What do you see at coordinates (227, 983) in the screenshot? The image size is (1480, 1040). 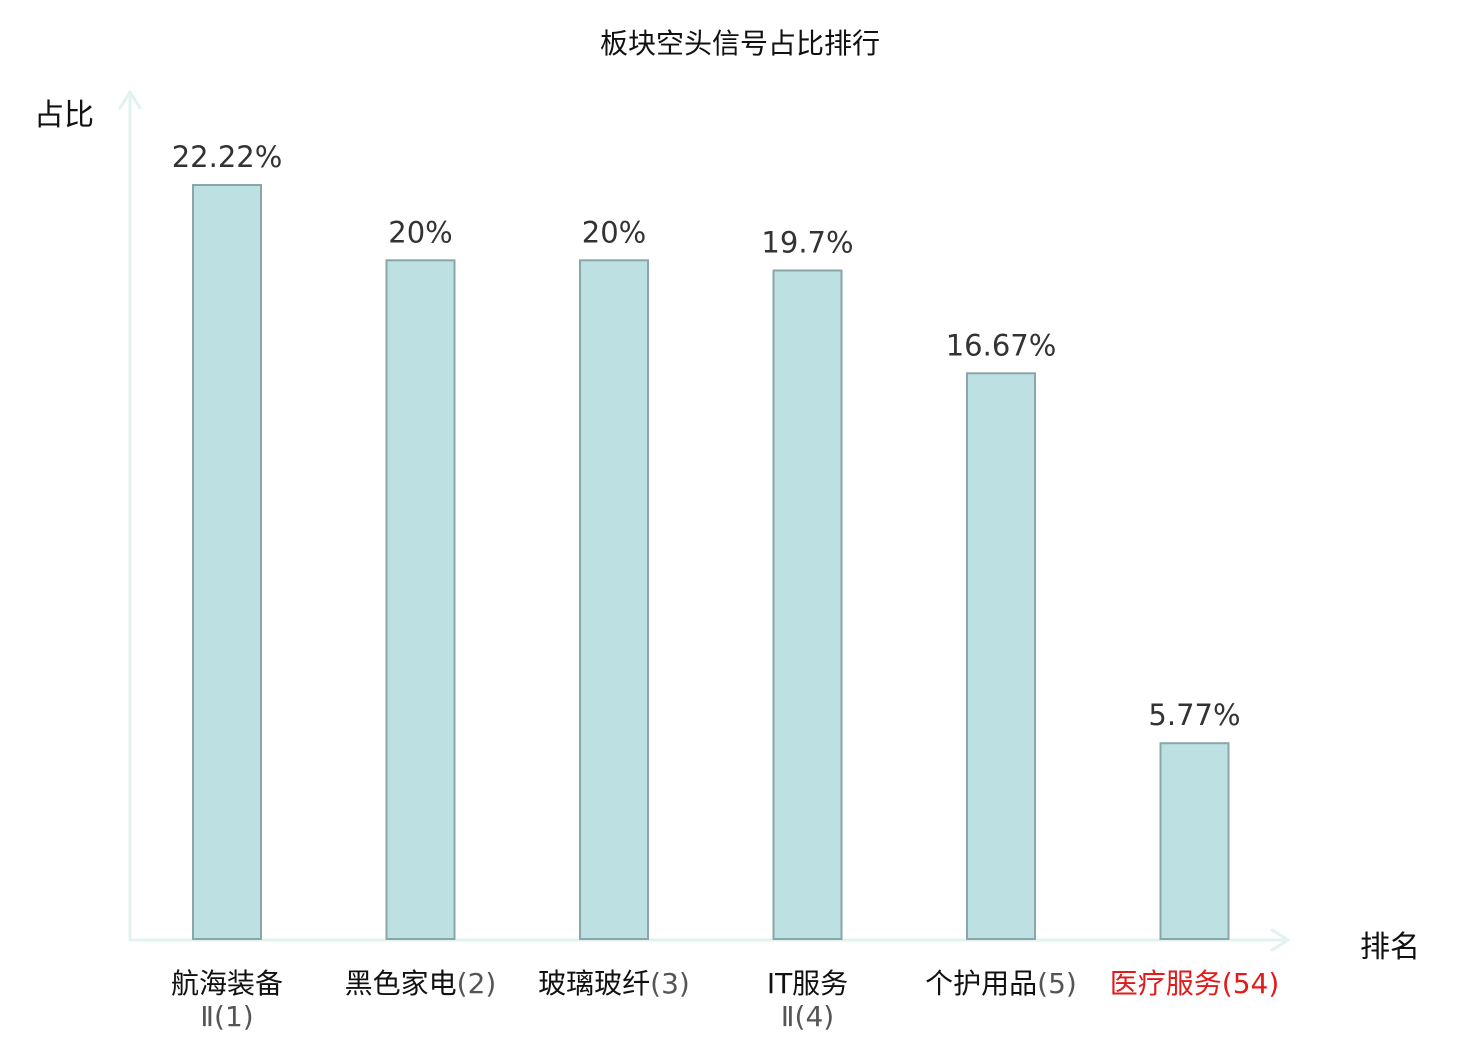 I see `category-name: 航海装备` at bounding box center [227, 983].